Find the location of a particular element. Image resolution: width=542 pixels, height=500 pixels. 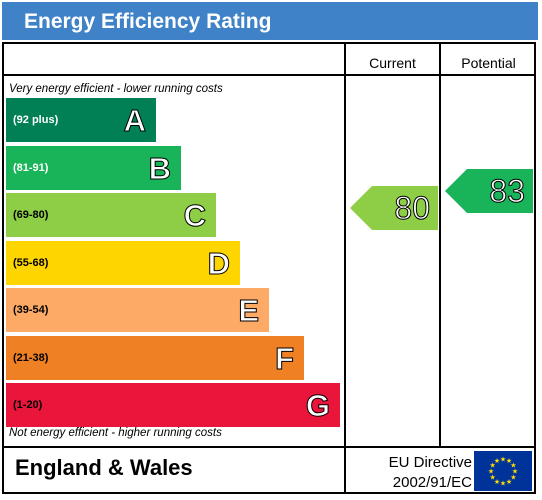

eu-flag-icon: ★ ★ ★ ★ ★ ★ ★ ★ ★ ★ ★ ★ is located at coordinates (503, 471).